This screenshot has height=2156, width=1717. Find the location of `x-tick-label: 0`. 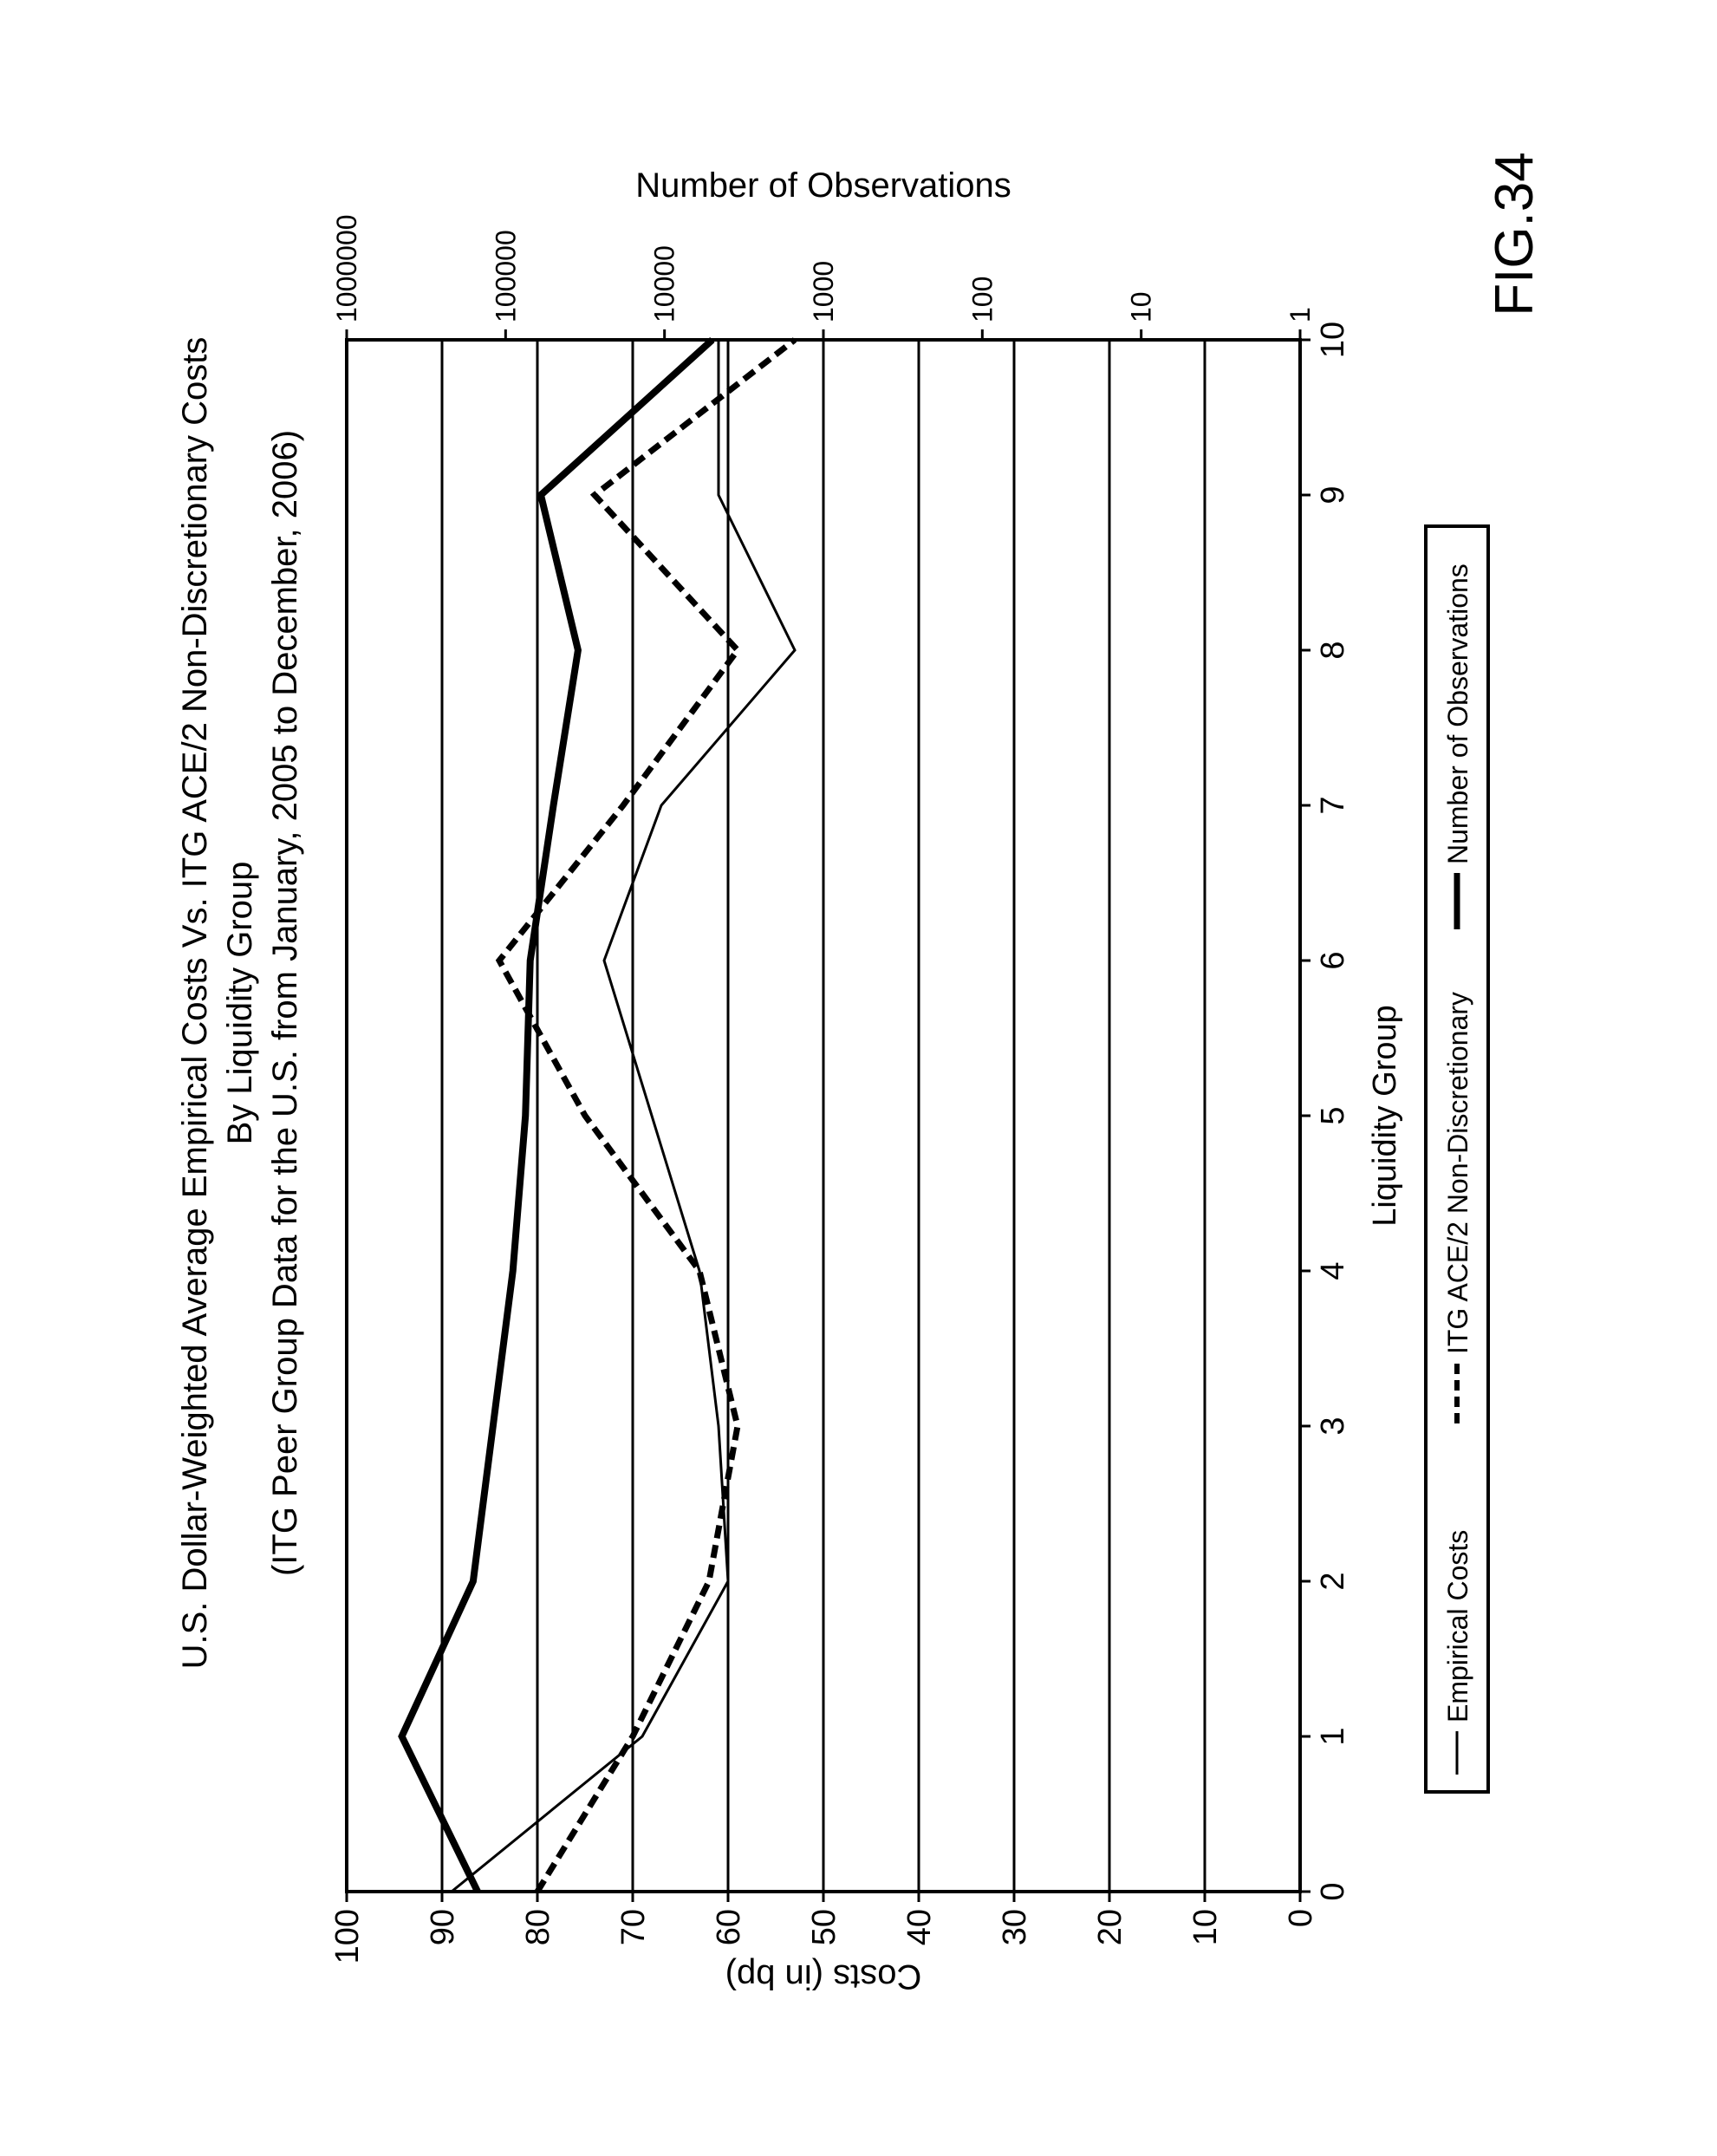

x-tick-label: 0 is located at coordinates (1333, 1891).